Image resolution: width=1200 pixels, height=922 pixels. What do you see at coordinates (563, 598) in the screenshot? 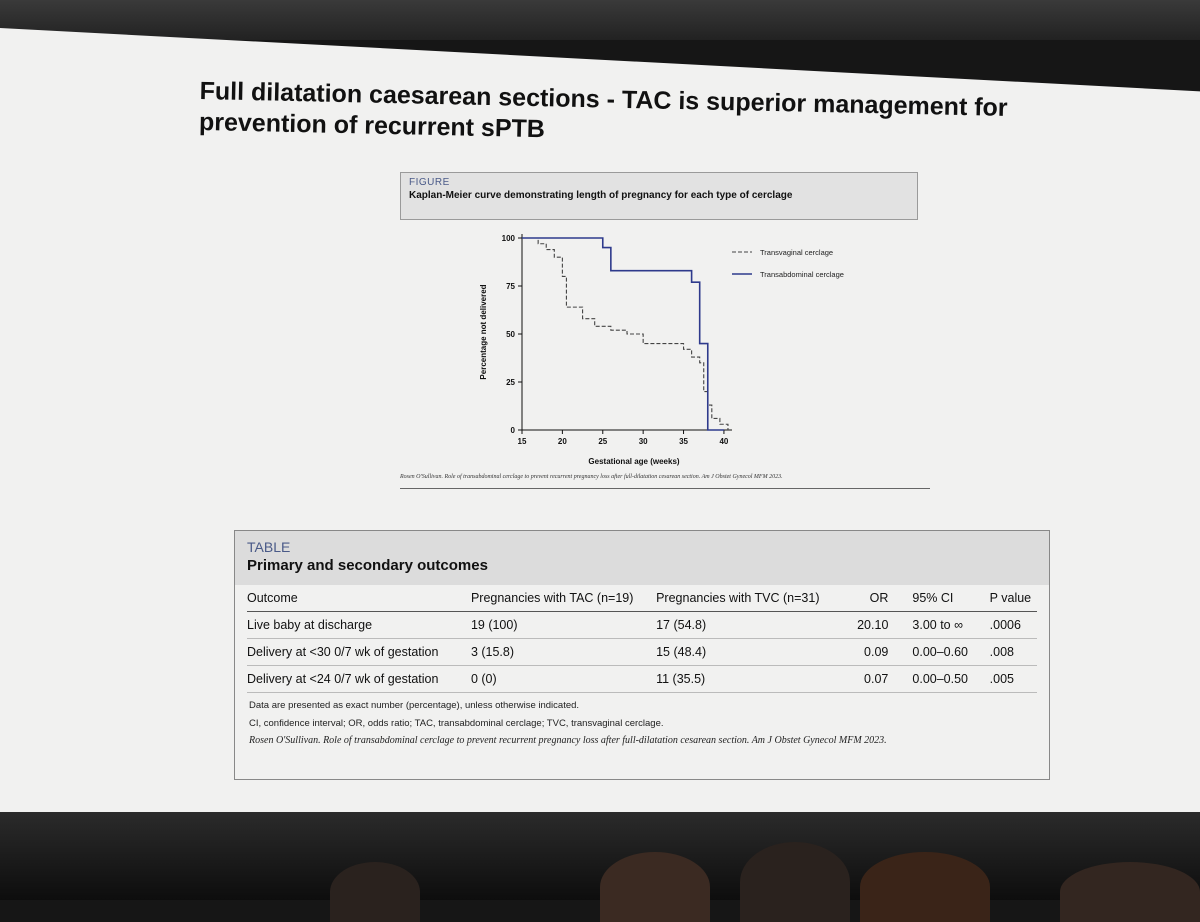
I see `column-header-tac: Pregnancies with TAC (n=19)` at bounding box center [563, 598].